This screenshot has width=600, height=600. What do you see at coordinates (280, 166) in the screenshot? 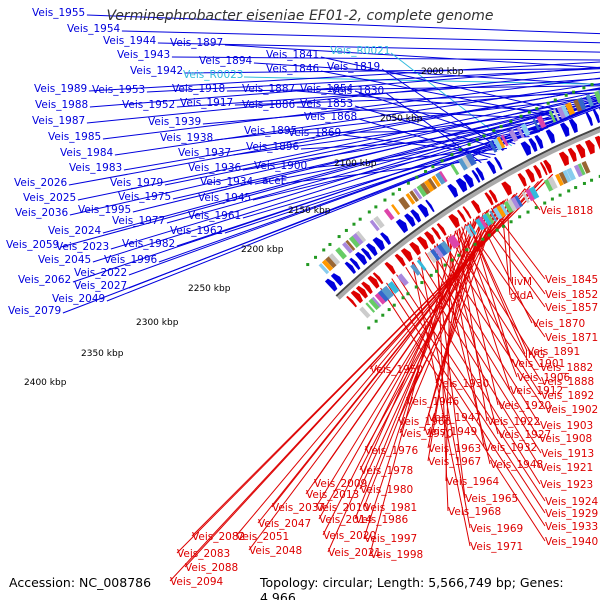
I see `forward-gene-label: Veis_1900` at bounding box center [280, 166].